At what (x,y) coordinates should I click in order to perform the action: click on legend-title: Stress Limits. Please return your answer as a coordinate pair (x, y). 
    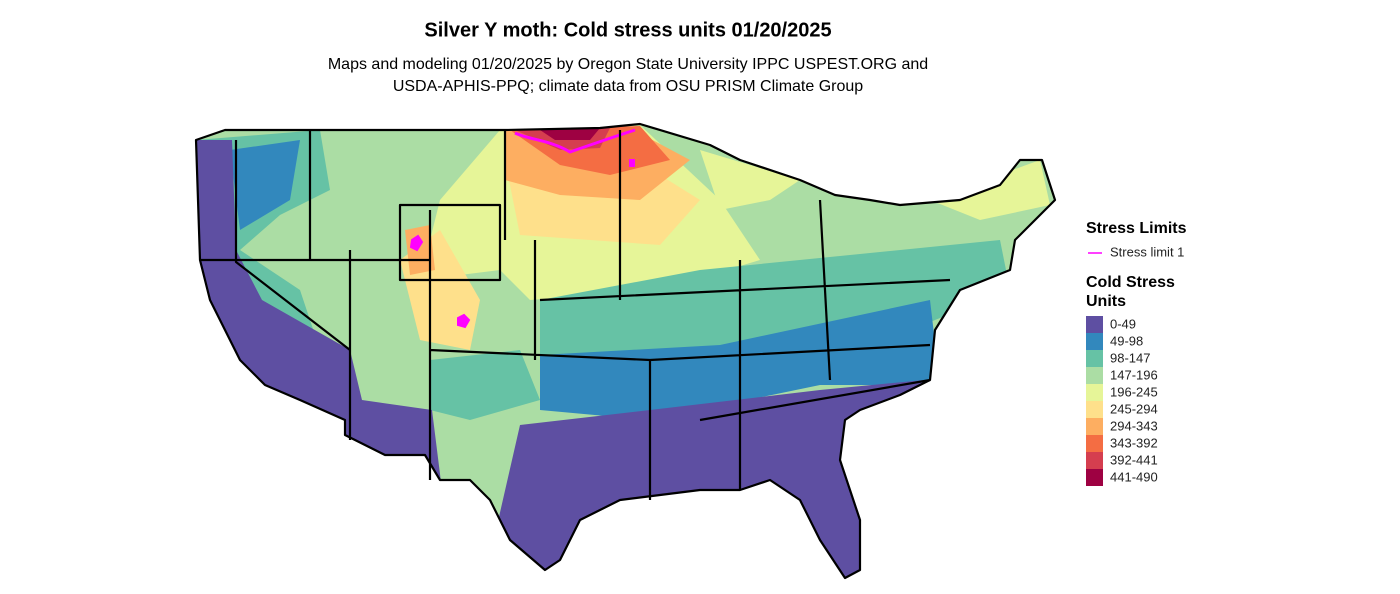
    Looking at the image, I should click on (1136, 228).